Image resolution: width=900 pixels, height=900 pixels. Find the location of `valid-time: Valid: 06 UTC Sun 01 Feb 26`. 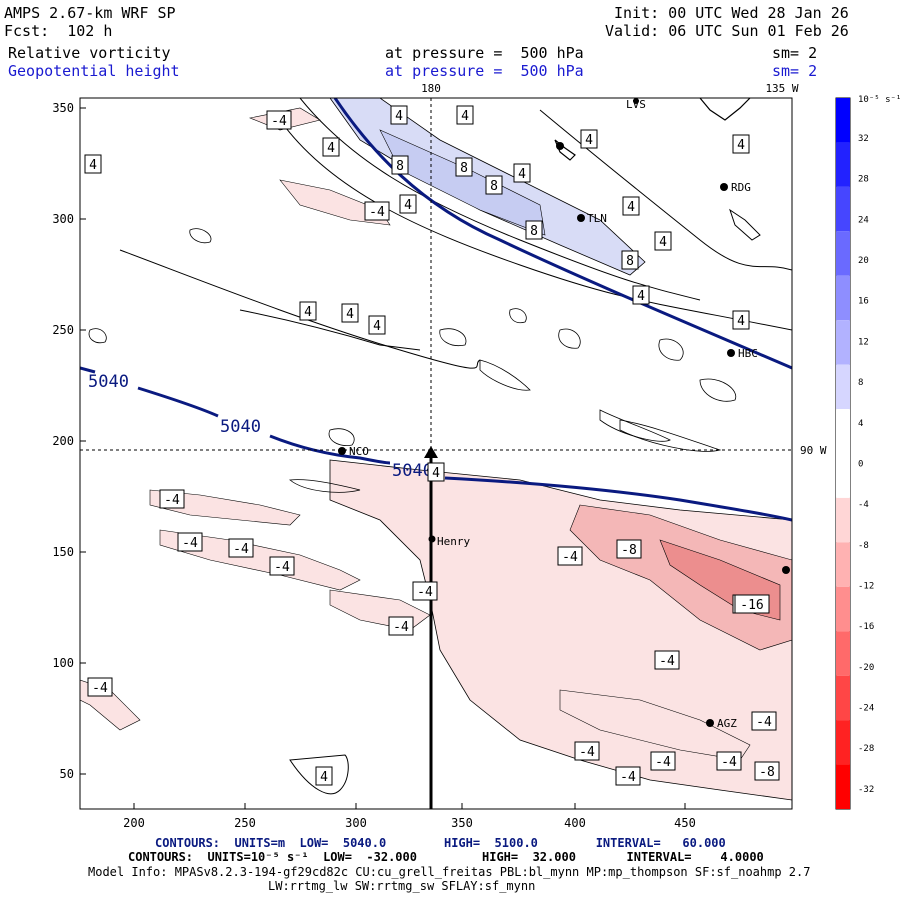

valid-time: Valid: 06 UTC Sun 01 Feb 26 is located at coordinates (727, 31).